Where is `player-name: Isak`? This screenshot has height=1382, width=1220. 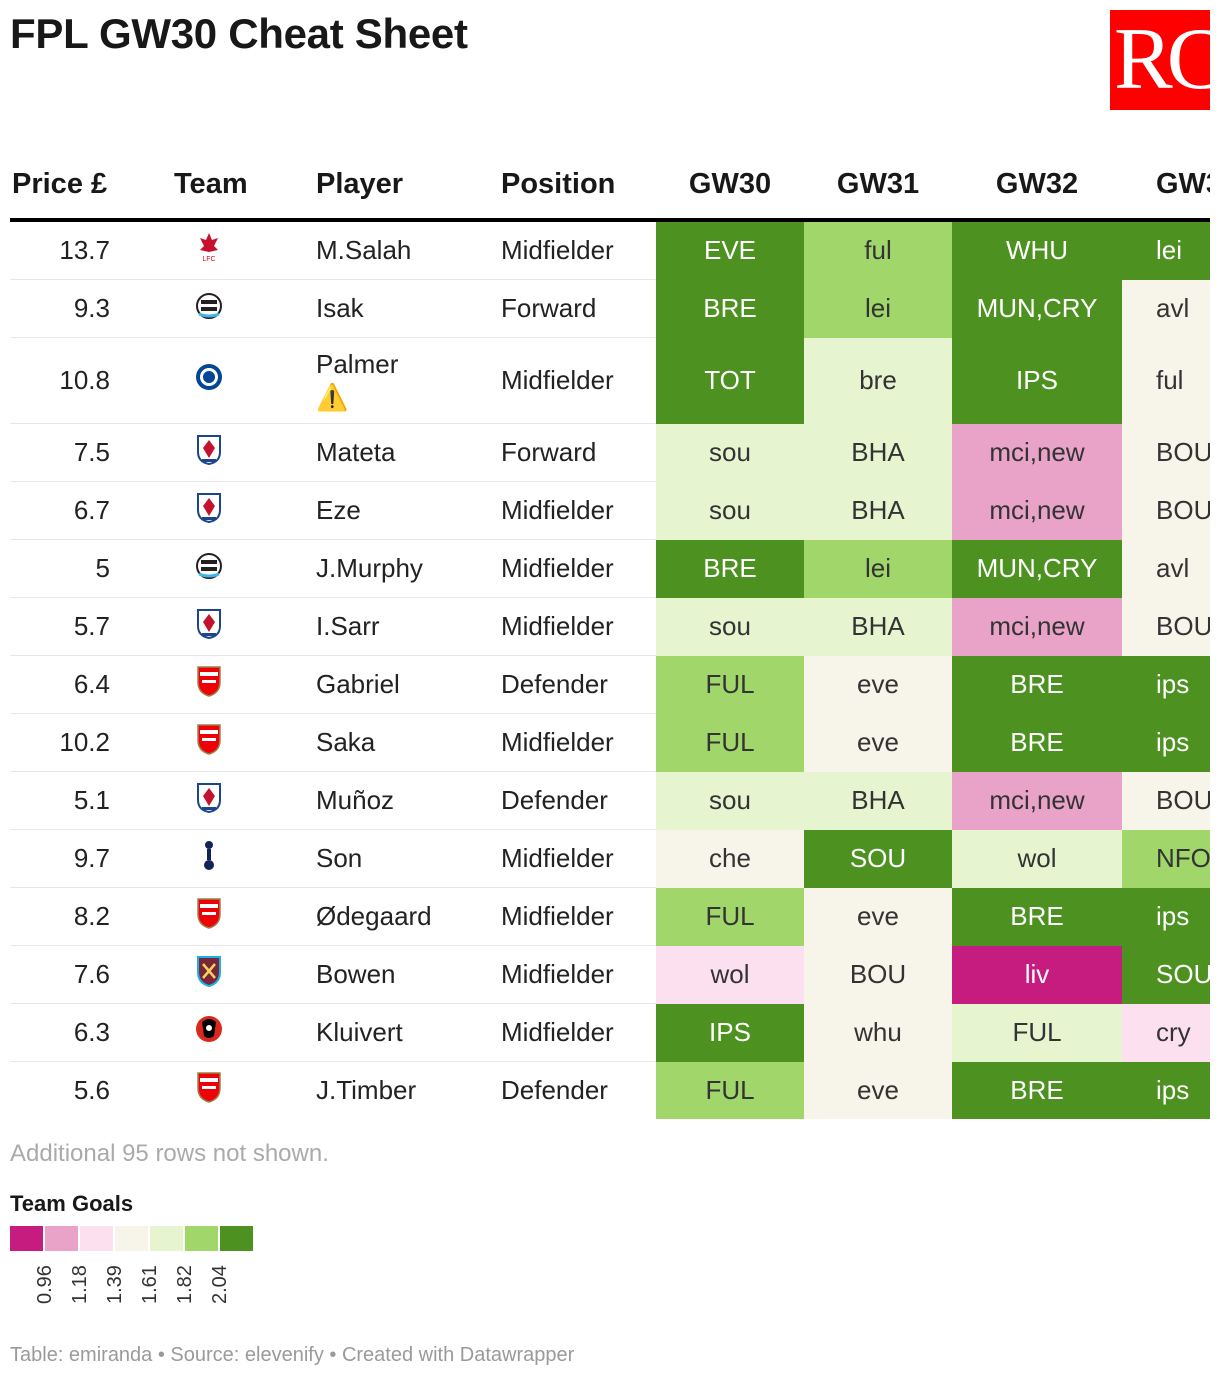 player-name: Isak is located at coordinates (340, 308).